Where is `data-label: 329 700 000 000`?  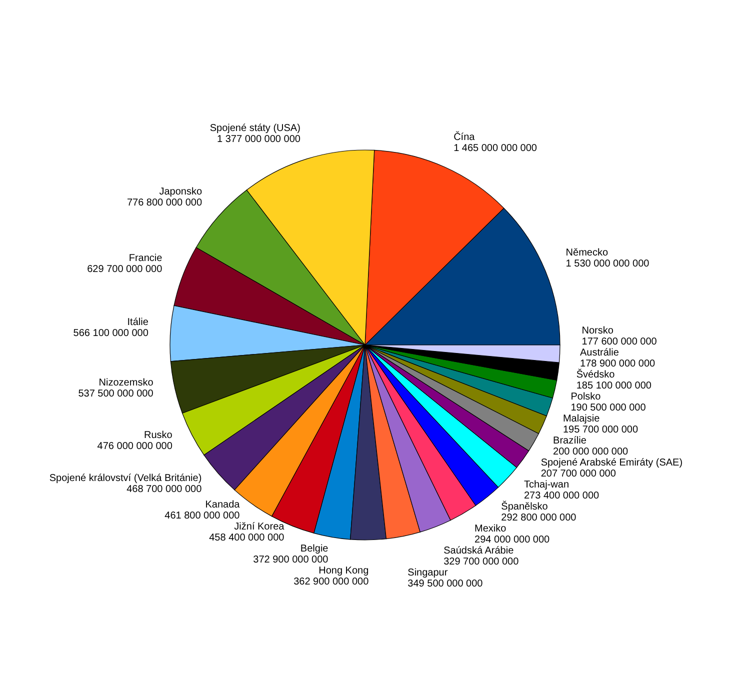
data-label: 329 700 000 000 is located at coordinates (482, 562).